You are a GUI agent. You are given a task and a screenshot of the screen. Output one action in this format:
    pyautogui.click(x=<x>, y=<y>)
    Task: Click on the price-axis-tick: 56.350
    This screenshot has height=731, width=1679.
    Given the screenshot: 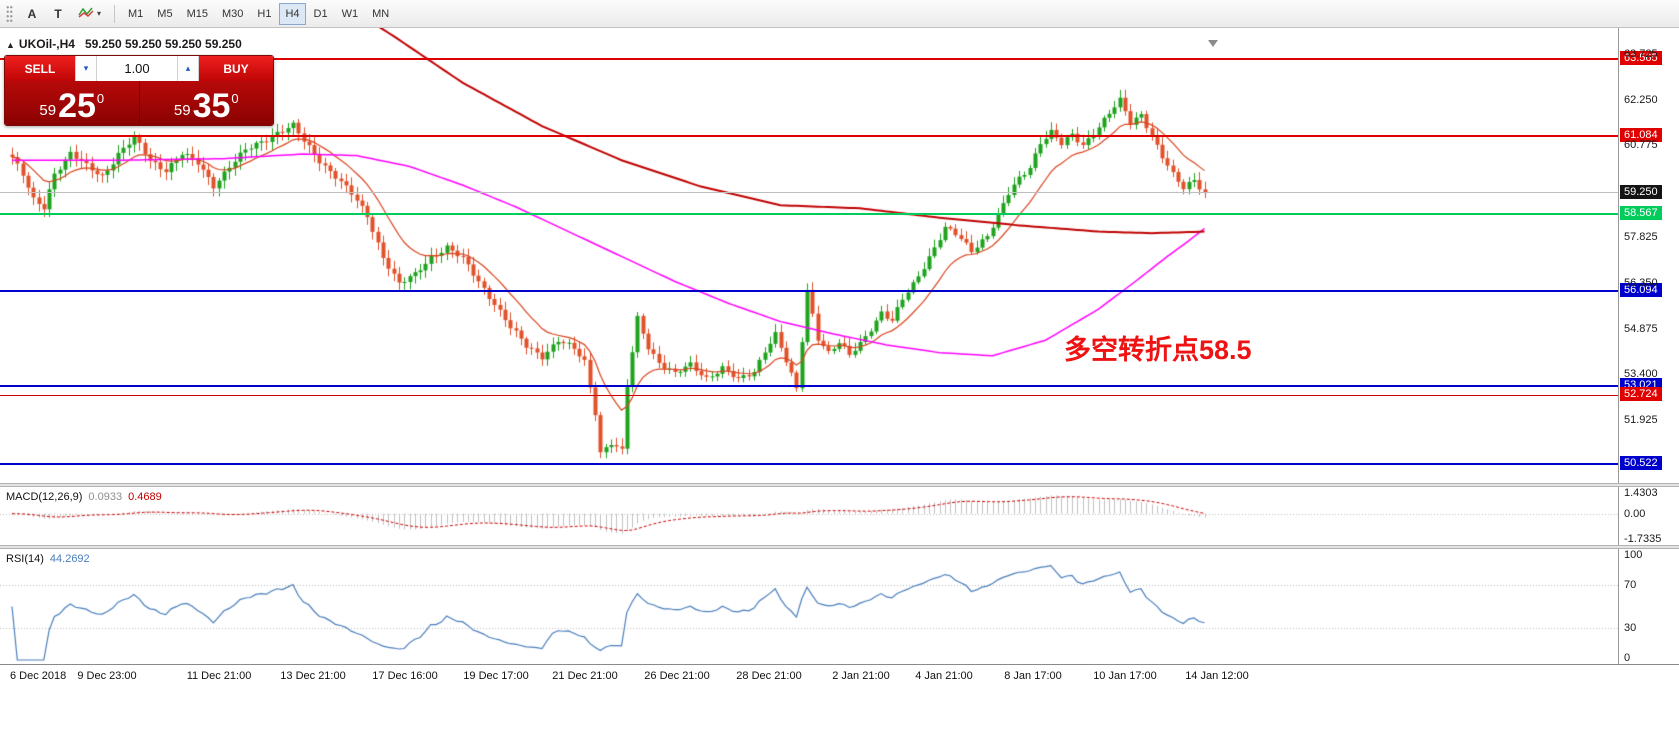 What is the action you would take?
    pyautogui.click(x=1641, y=282)
    